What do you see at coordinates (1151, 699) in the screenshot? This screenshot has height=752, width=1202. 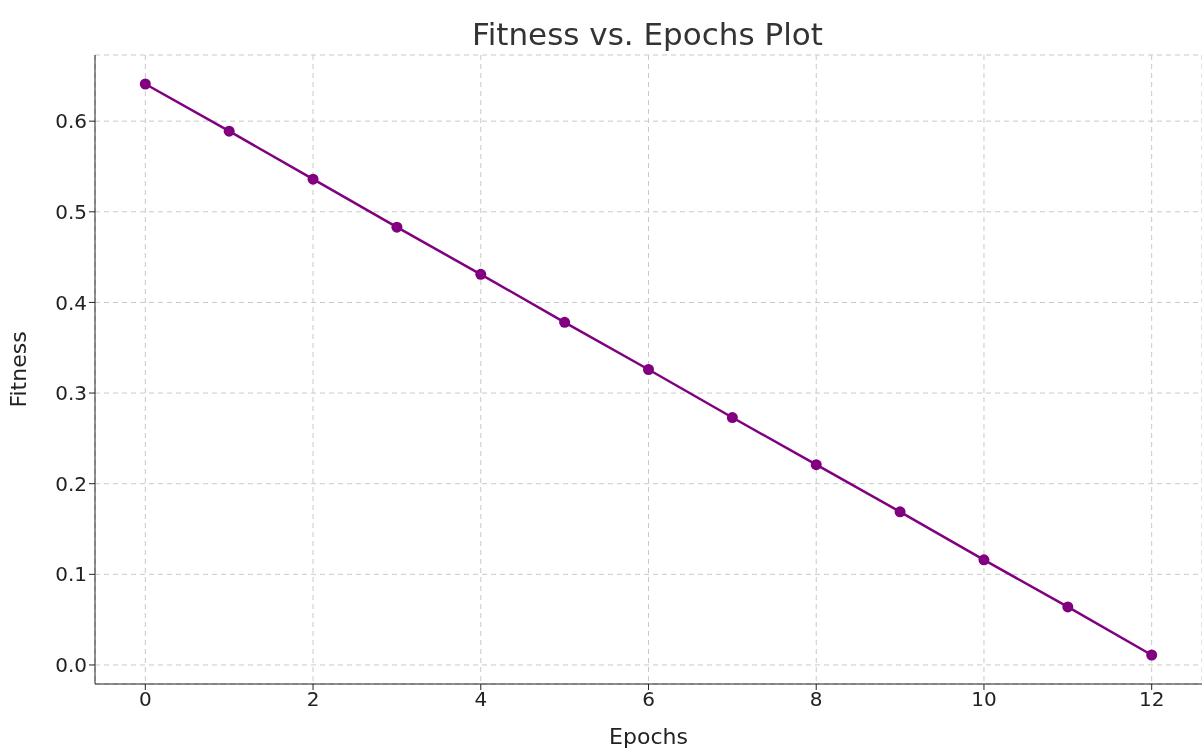 I see `x-tick-label: 12` at bounding box center [1151, 699].